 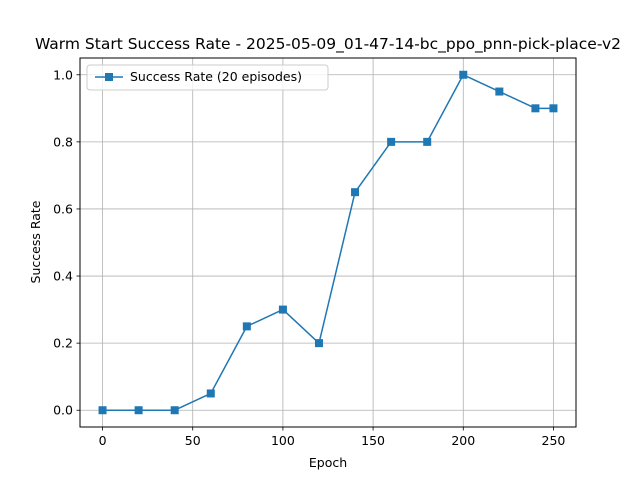 What do you see at coordinates (216, 76) in the screenshot?
I see `legend-label: Success Rate (20 episodes)` at bounding box center [216, 76].